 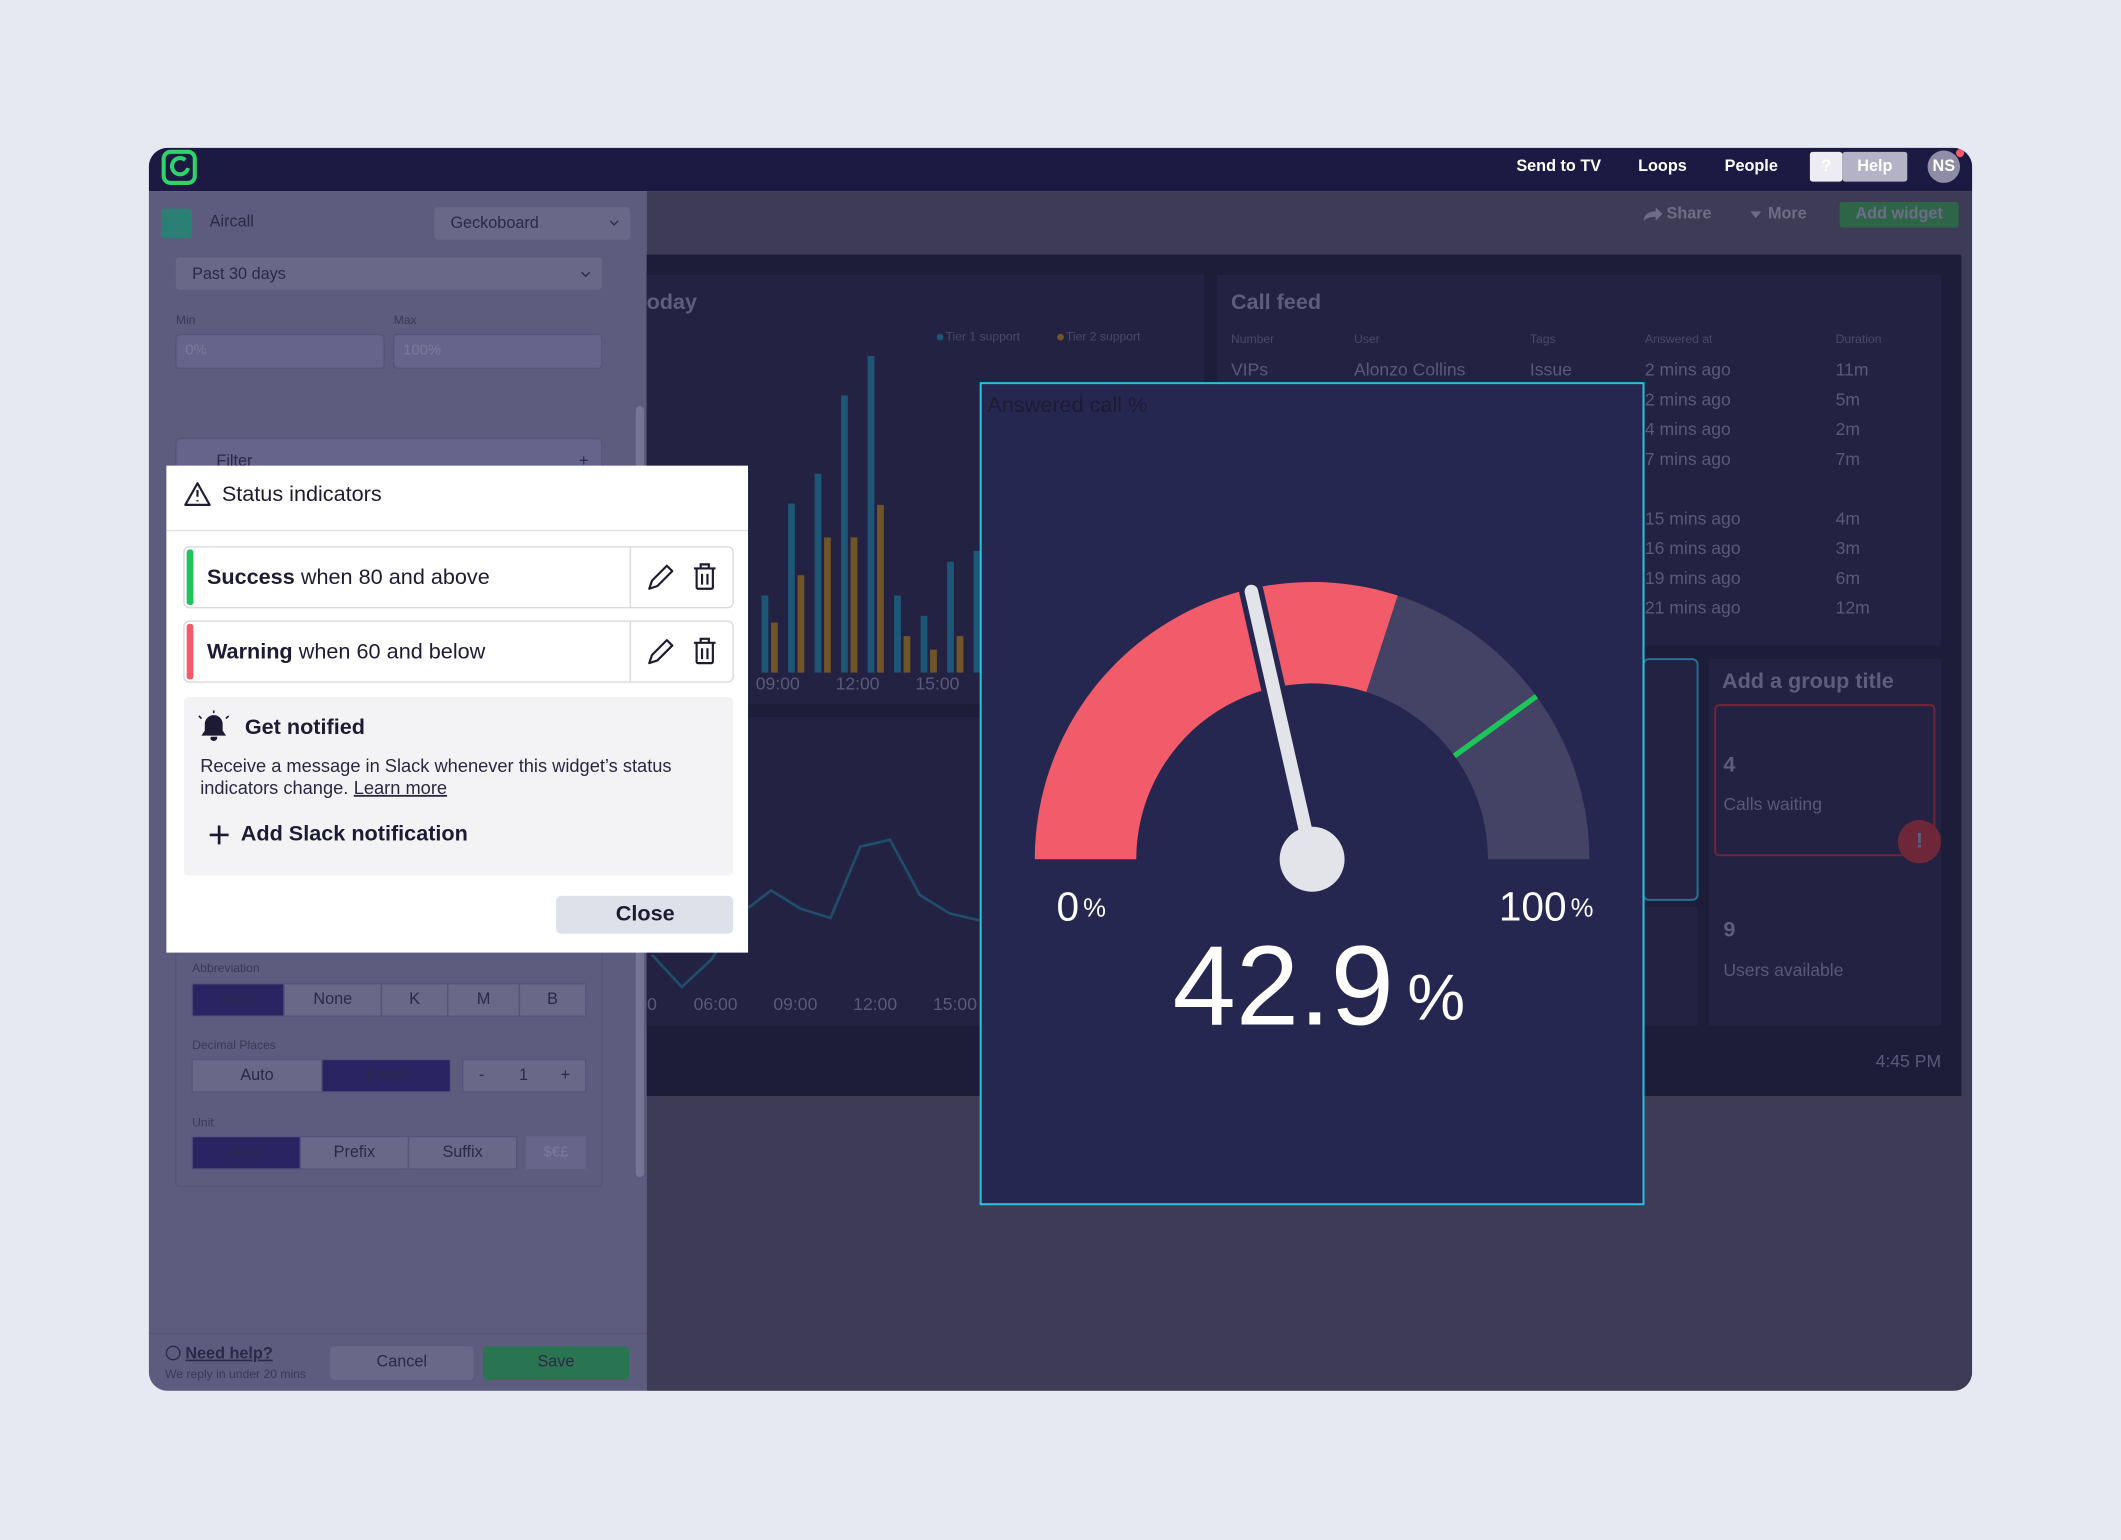 I want to click on help-button, so click(x=1875, y=166).